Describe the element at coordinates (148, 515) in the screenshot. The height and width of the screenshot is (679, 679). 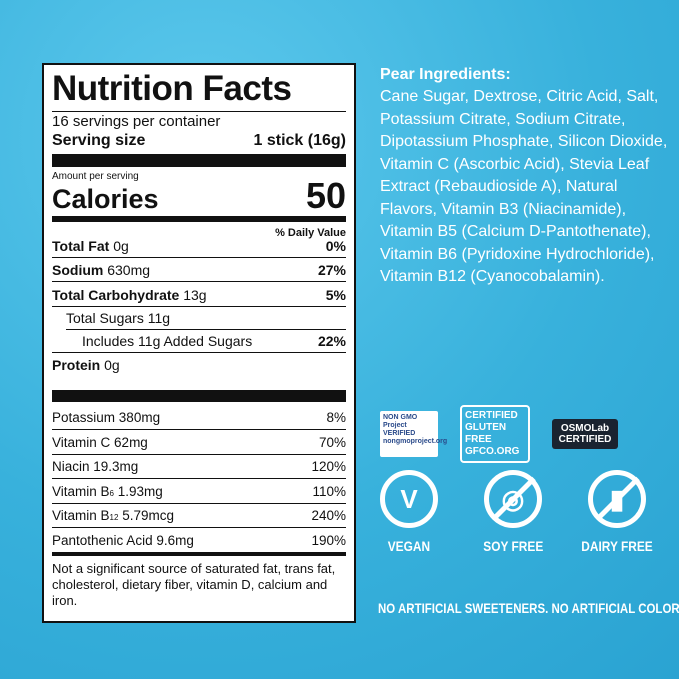
I see `vitamin-amount: 5.79mcg` at that location.